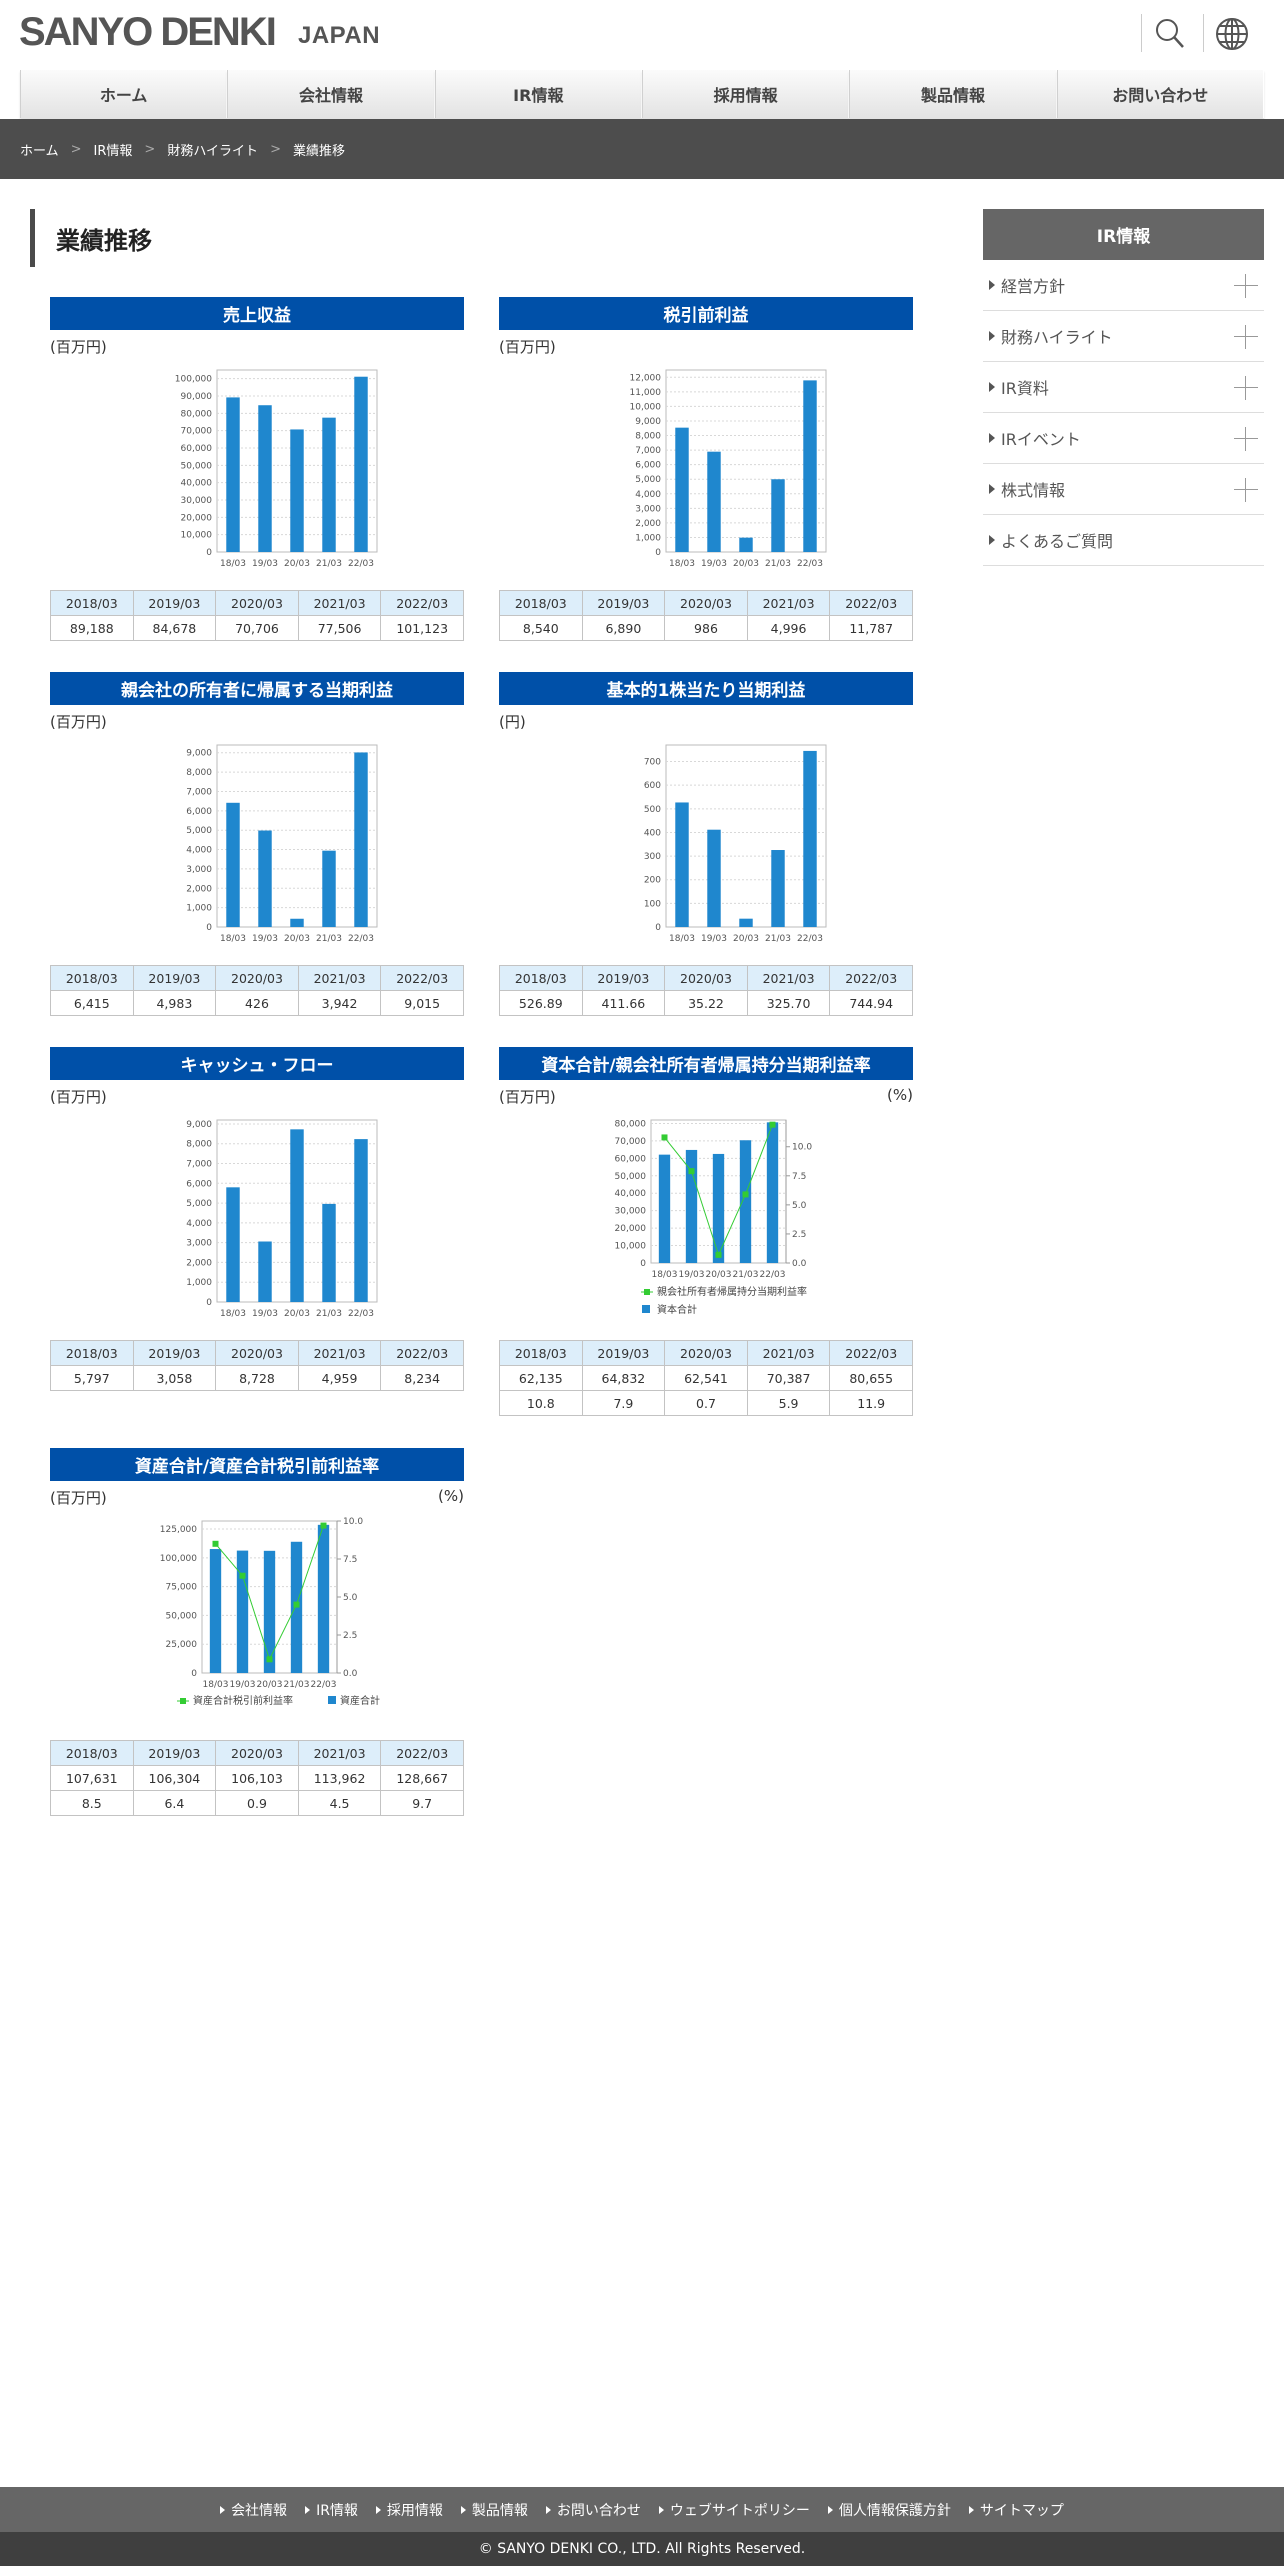 The image size is (1284, 2566). What do you see at coordinates (329, 939) in the screenshot?
I see `x-tick-label: 21/03` at bounding box center [329, 939].